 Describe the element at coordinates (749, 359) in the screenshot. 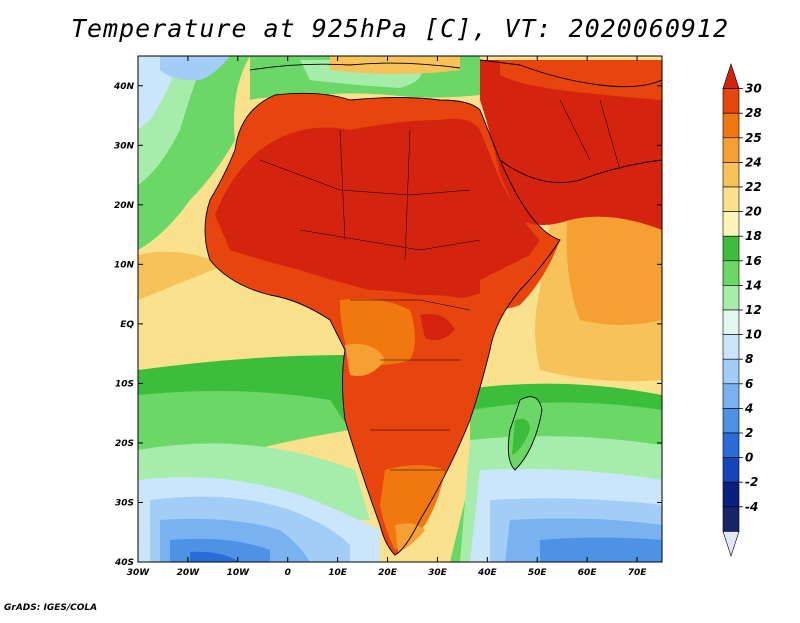

I see `colorbar-label: 8` at that location.